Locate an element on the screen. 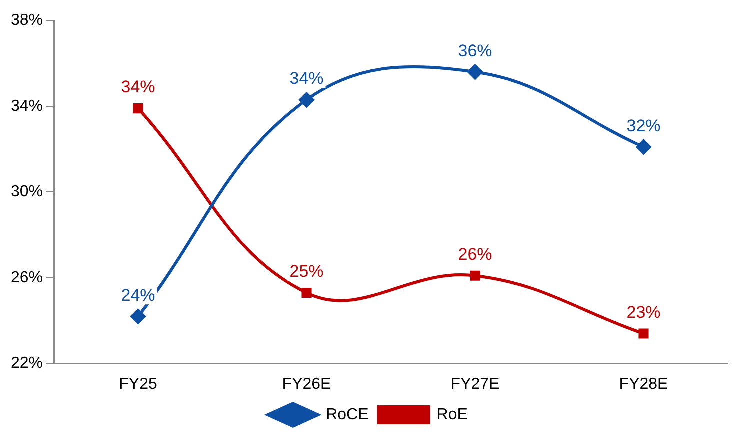 The width and height of the screenshot is (747, 444). data-label: 25% is located at coordinates (307, 272).